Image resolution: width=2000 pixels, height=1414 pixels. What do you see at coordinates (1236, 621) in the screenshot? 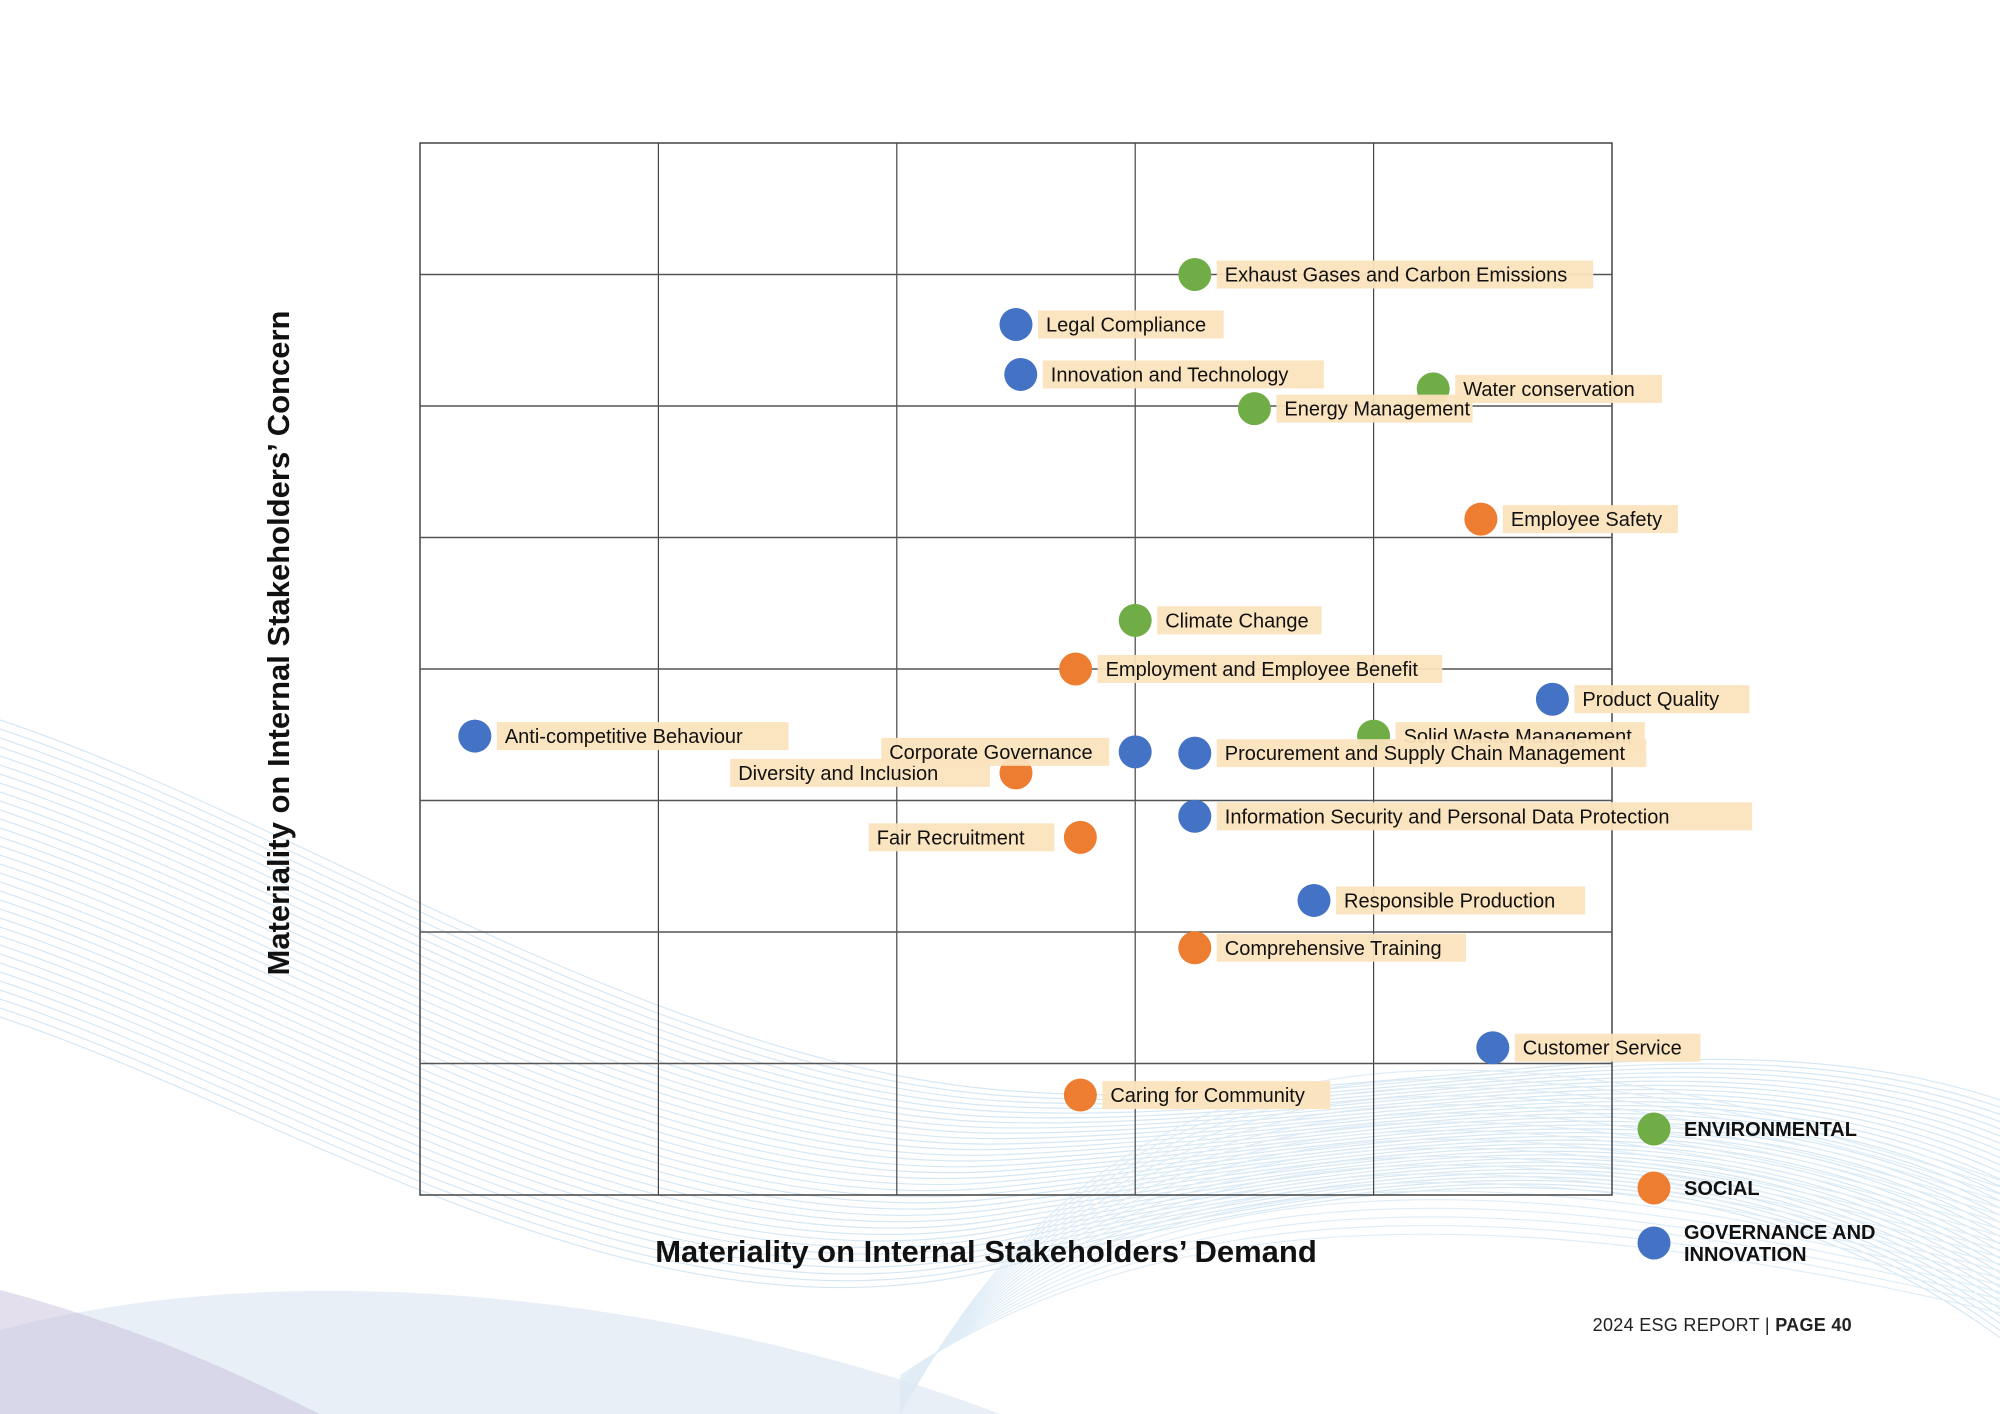
I see `point-label: Climate Change` at bounding box center [1236, 621].